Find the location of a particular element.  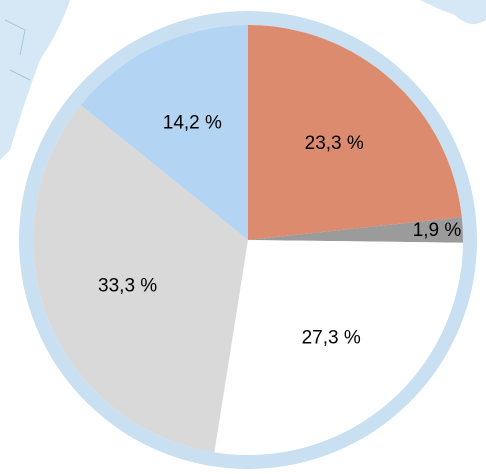

data-label: 33,3 % is located at coordinates (127, 285).